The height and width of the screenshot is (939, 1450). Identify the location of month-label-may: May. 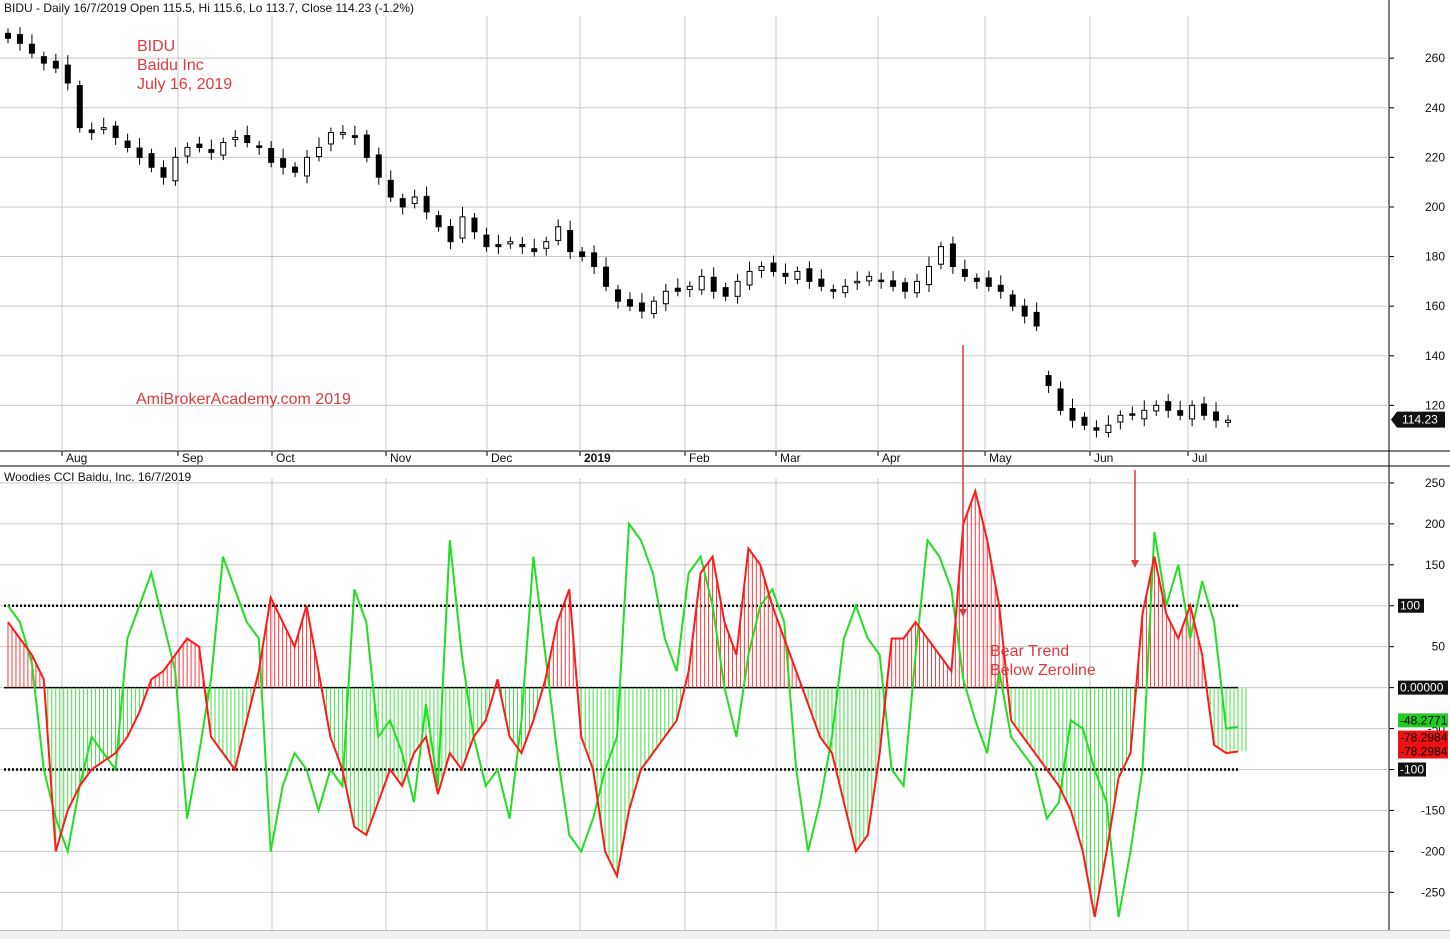
(1000, 458).